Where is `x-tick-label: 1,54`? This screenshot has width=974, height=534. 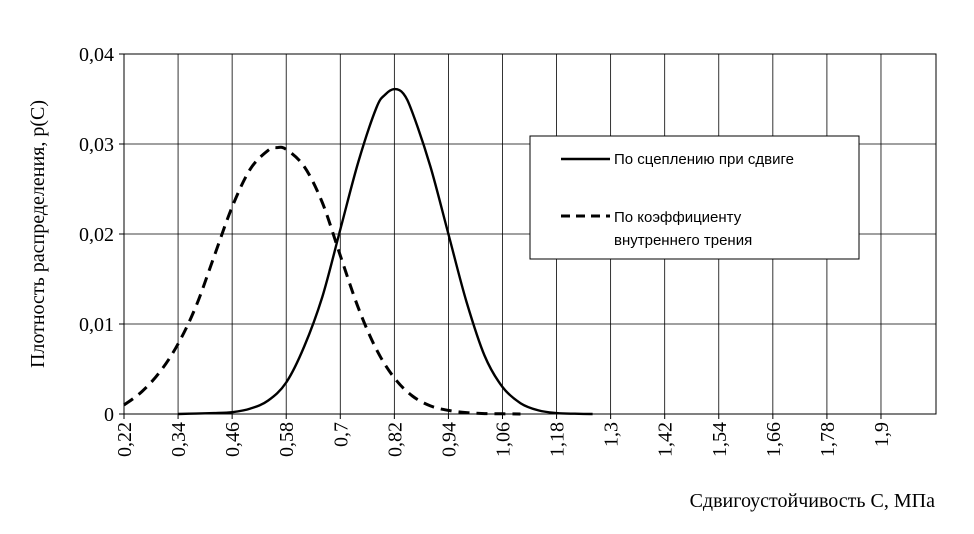 x-tick-label: 1,54 is located at coordinates (720, 439).